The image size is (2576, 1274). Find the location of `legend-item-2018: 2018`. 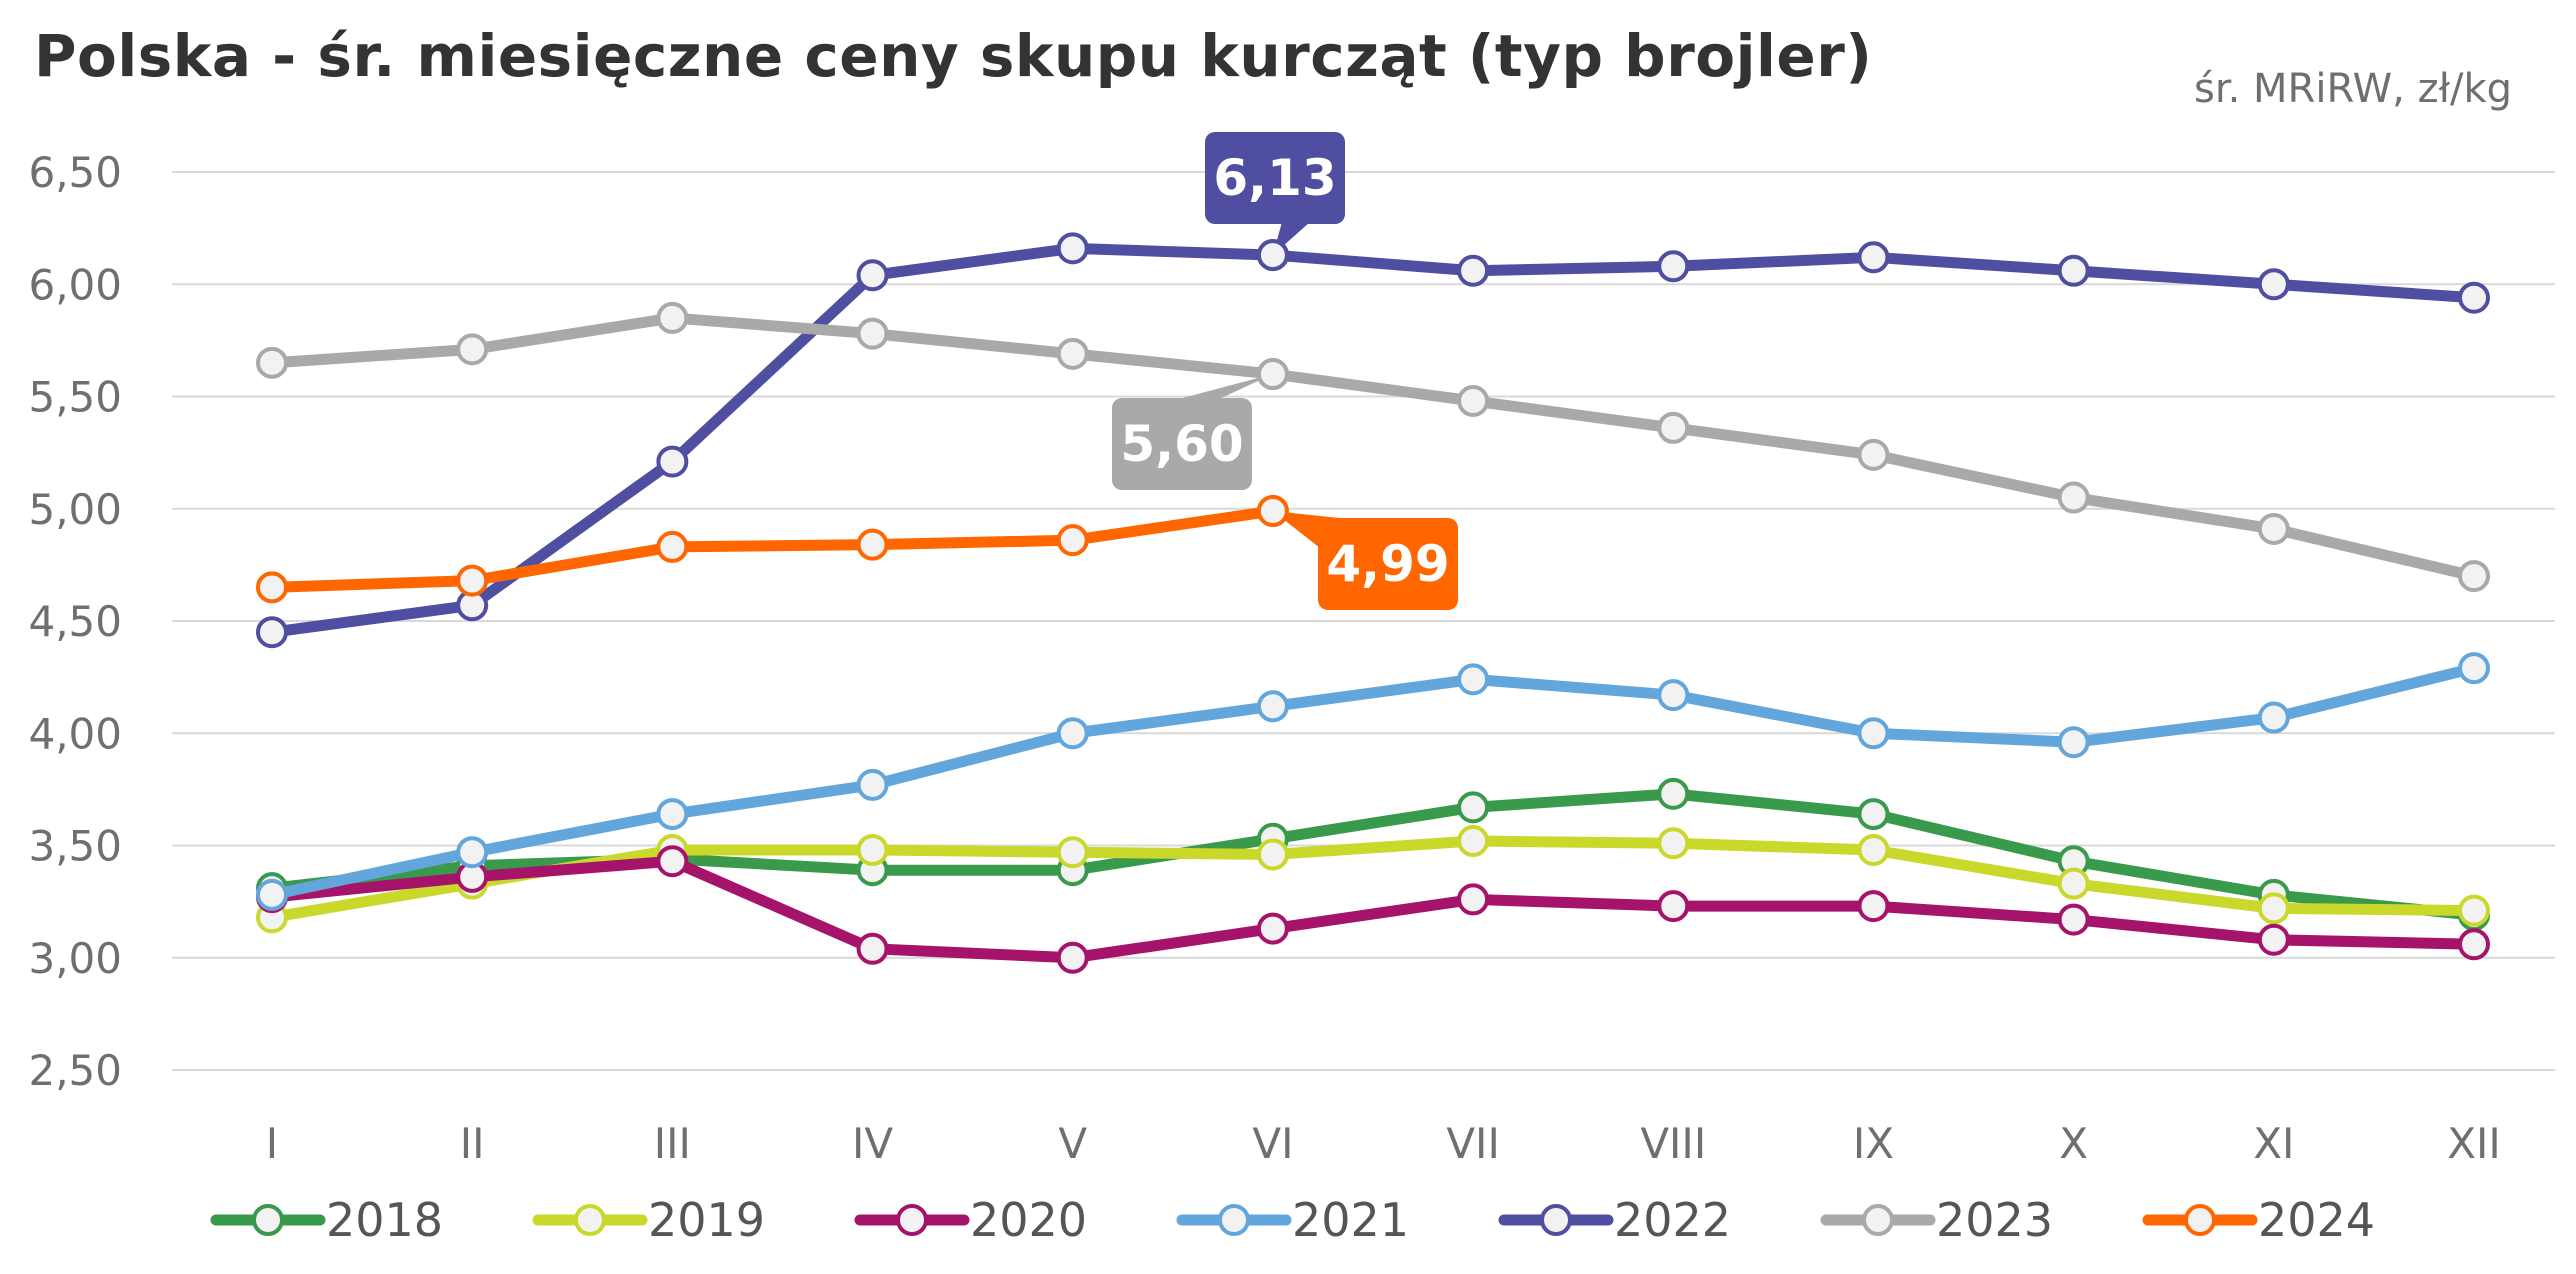

legend-item-2018: 2018 is located at coordinates (326, 1220).